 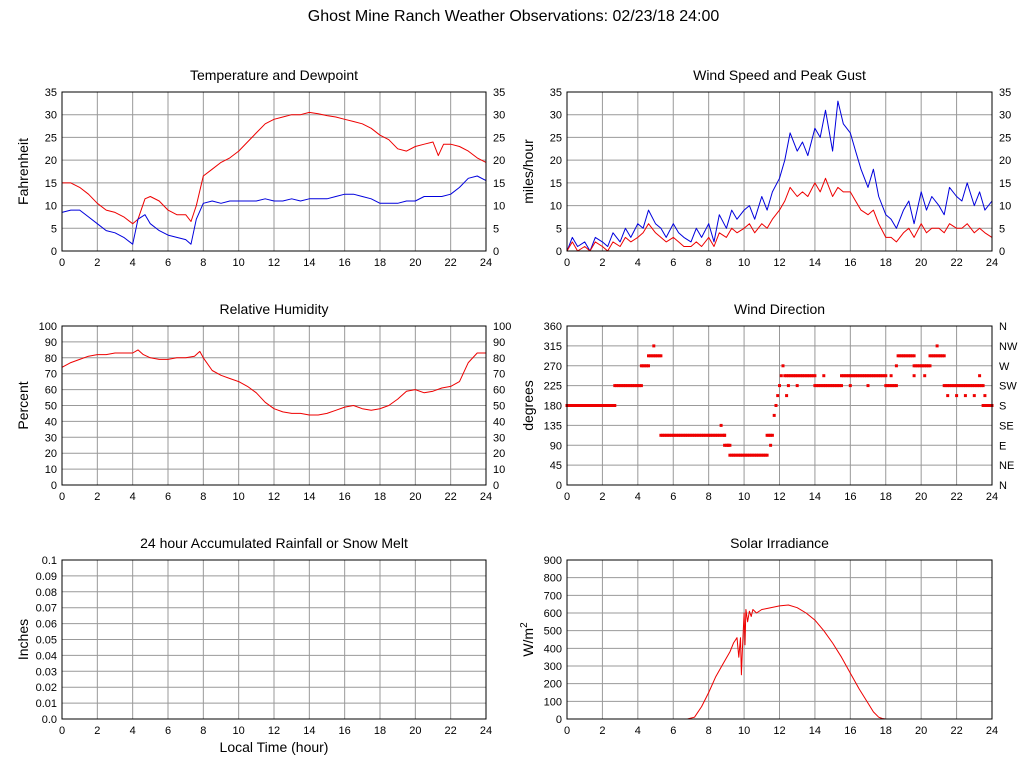 What do you see at coordinates (51, 470) in the screenshot?
I see `y-tick-label: 10` at bounding box center [51, 470].